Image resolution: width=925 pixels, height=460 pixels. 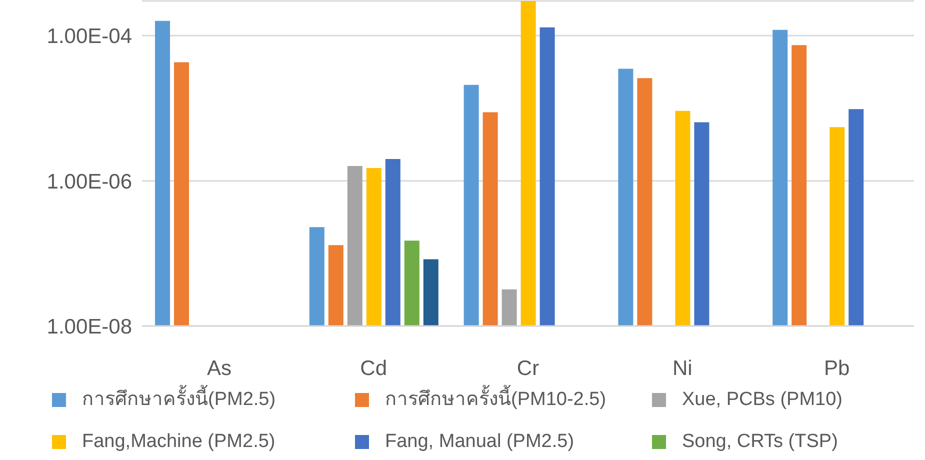 What do you see at coordinates (762, 400) in the screenshot?
I see `legend-label: Xue, PCBs (PM10)` at bounding box center [762, 400].